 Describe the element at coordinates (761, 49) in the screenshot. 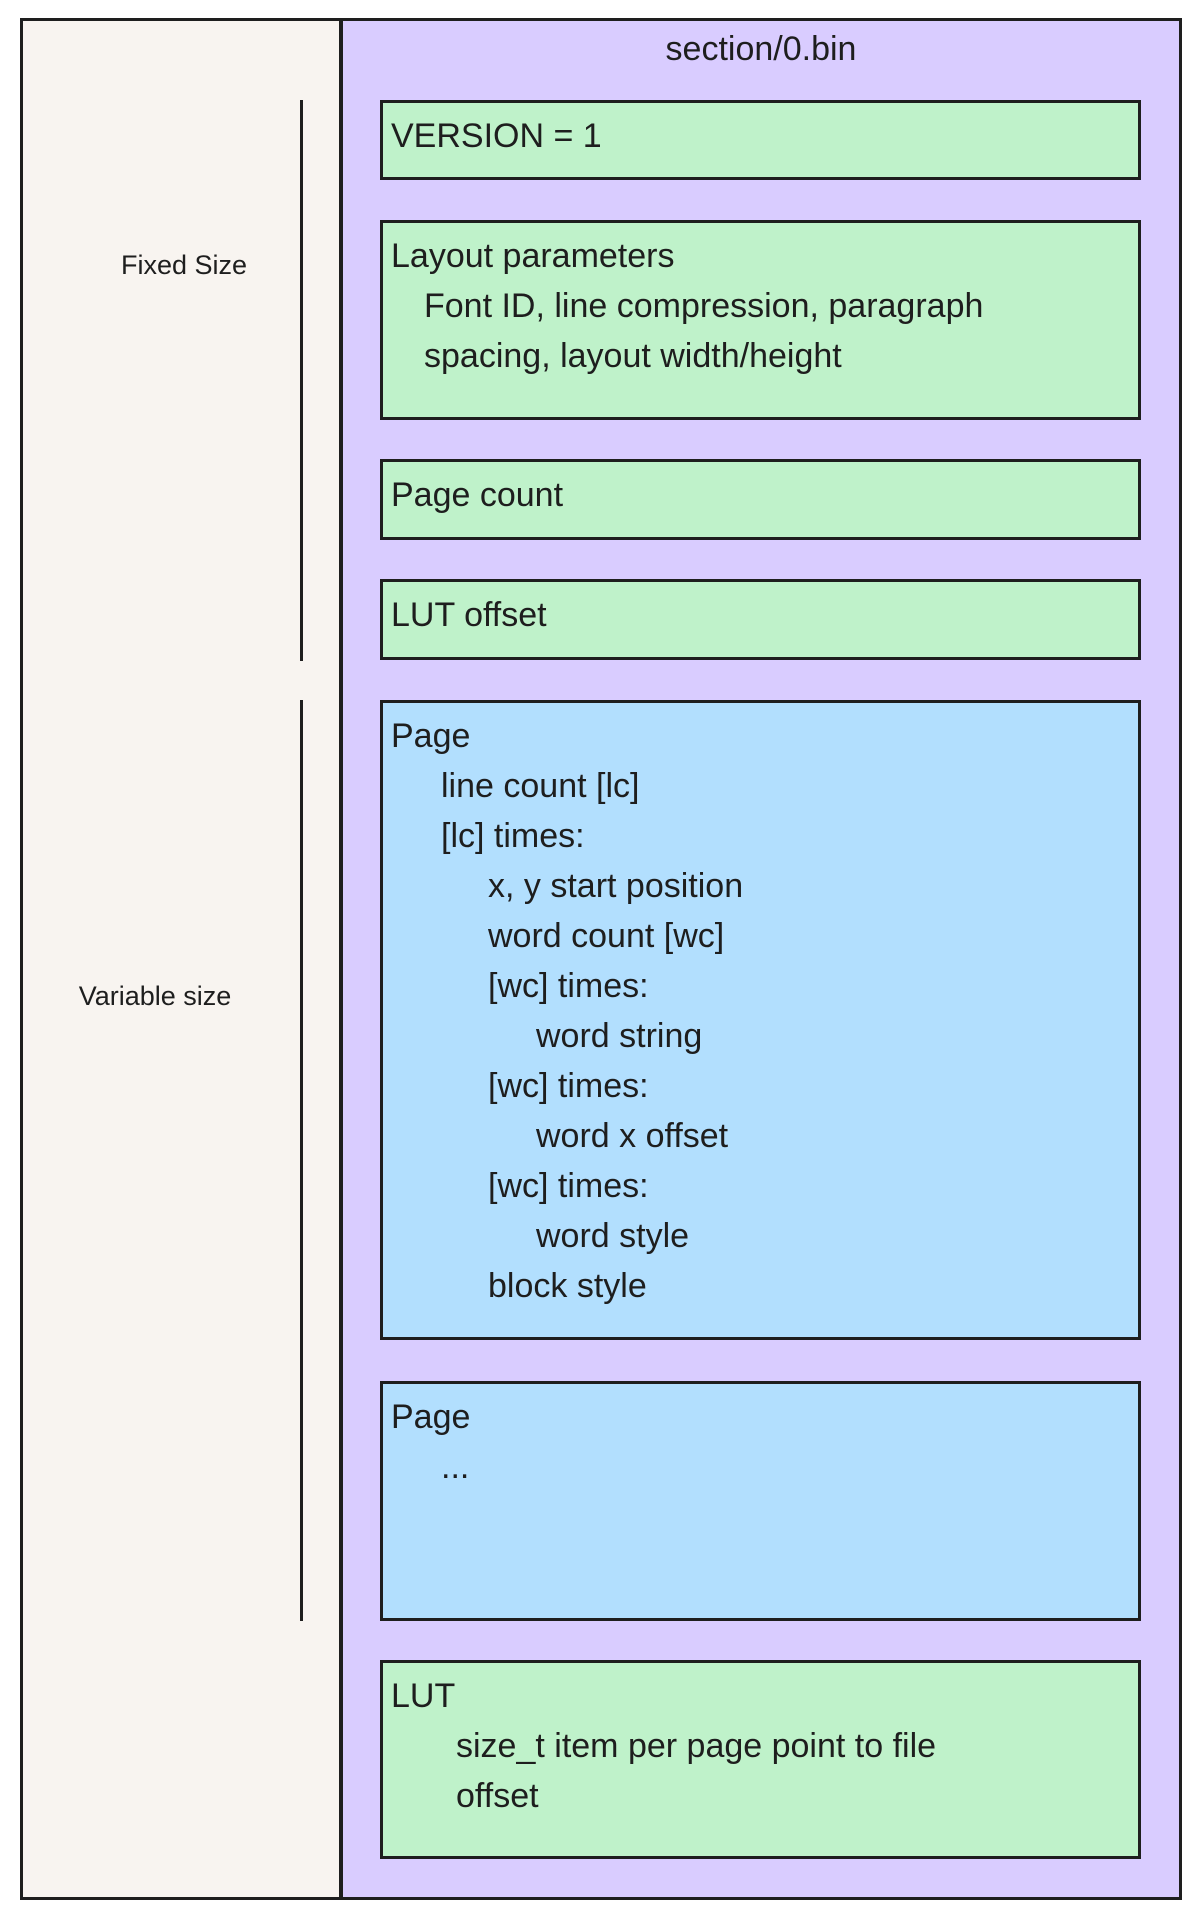

I see `file-title: section/0.bin` at that location.